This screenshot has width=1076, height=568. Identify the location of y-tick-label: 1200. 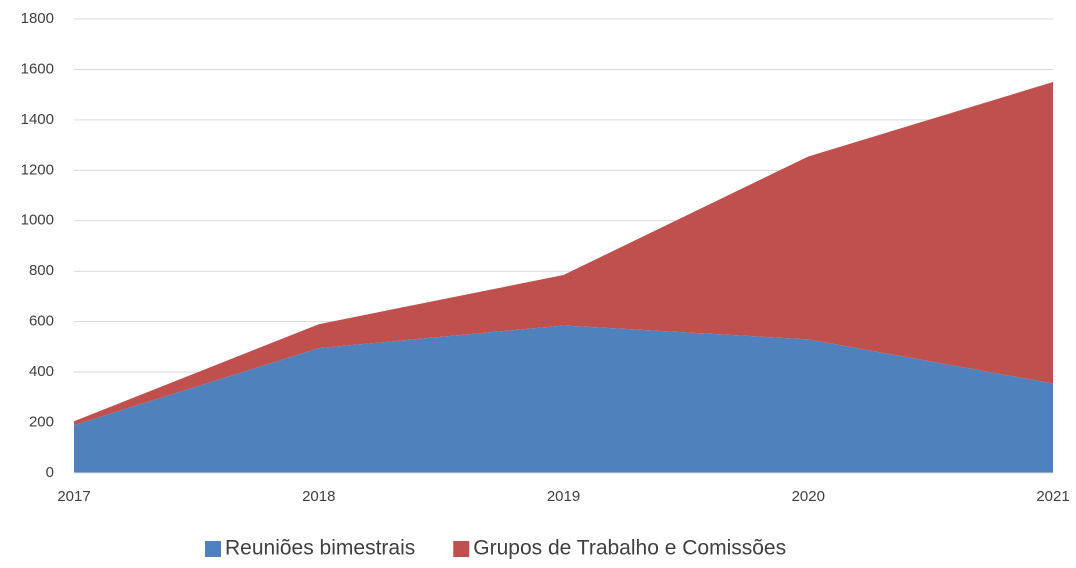
(37, 169).